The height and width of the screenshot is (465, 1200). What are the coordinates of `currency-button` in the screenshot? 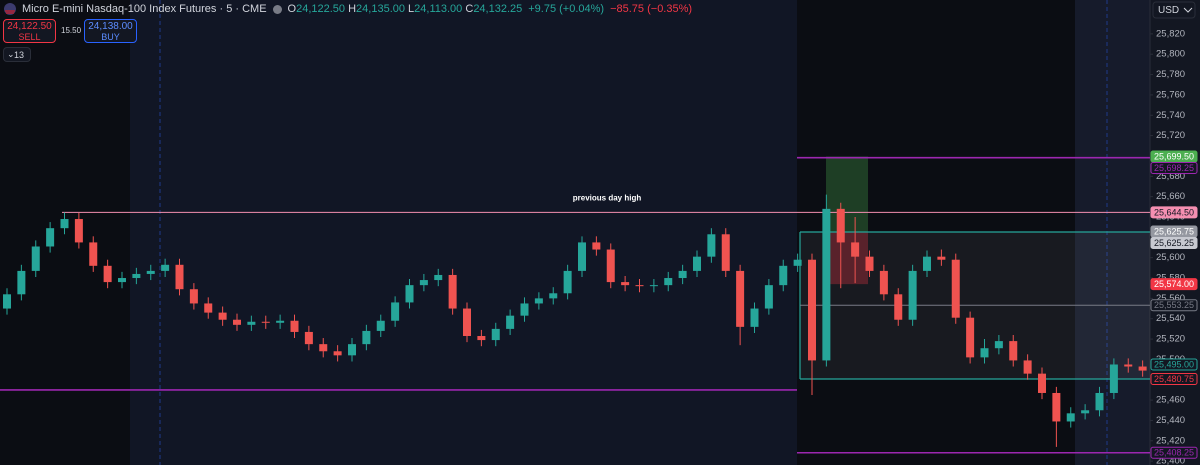 It's located at (1174, 10).